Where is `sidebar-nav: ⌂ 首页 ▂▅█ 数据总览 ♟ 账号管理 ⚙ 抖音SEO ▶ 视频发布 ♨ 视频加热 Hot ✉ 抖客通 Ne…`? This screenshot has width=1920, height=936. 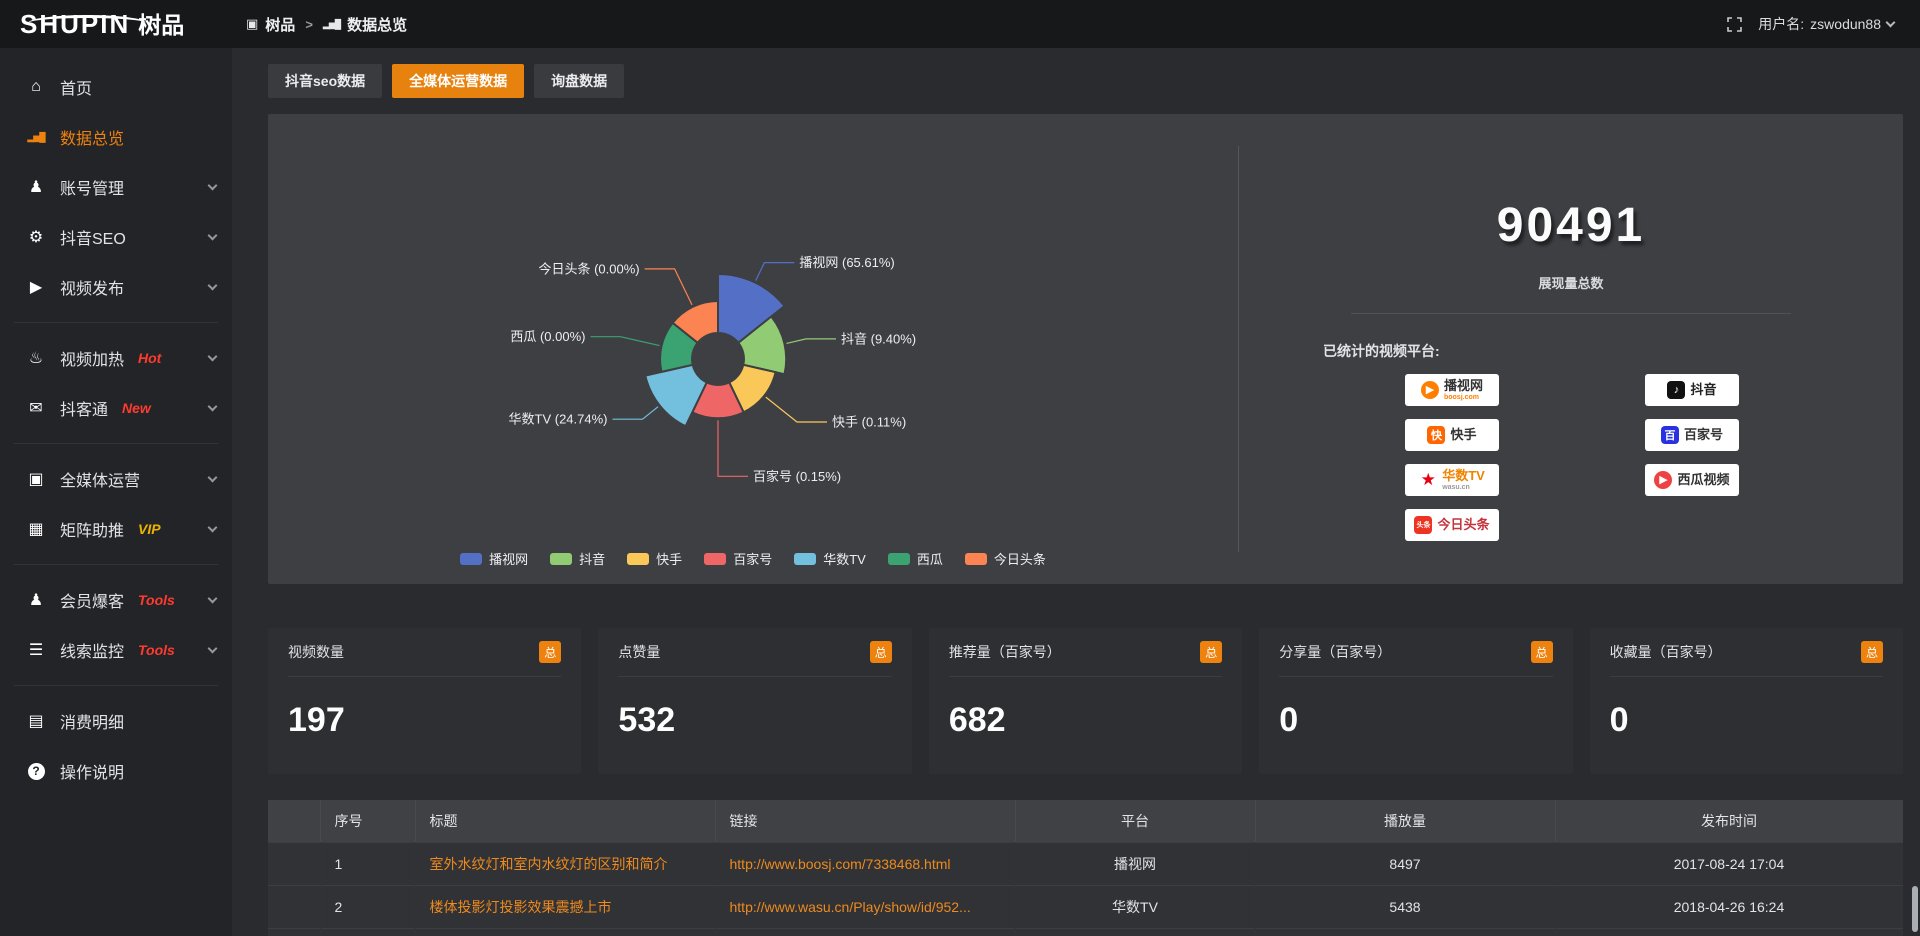 sidebar-nav: ⌂ 首页 ▂▅█ 数据总览 ♟ 账号管理 ⚙ 抖音SEO ▶ 视频发布 ♨ 视频加热 Hot ✉ 抖客通 Ne… is located at coordinates (116, 492).